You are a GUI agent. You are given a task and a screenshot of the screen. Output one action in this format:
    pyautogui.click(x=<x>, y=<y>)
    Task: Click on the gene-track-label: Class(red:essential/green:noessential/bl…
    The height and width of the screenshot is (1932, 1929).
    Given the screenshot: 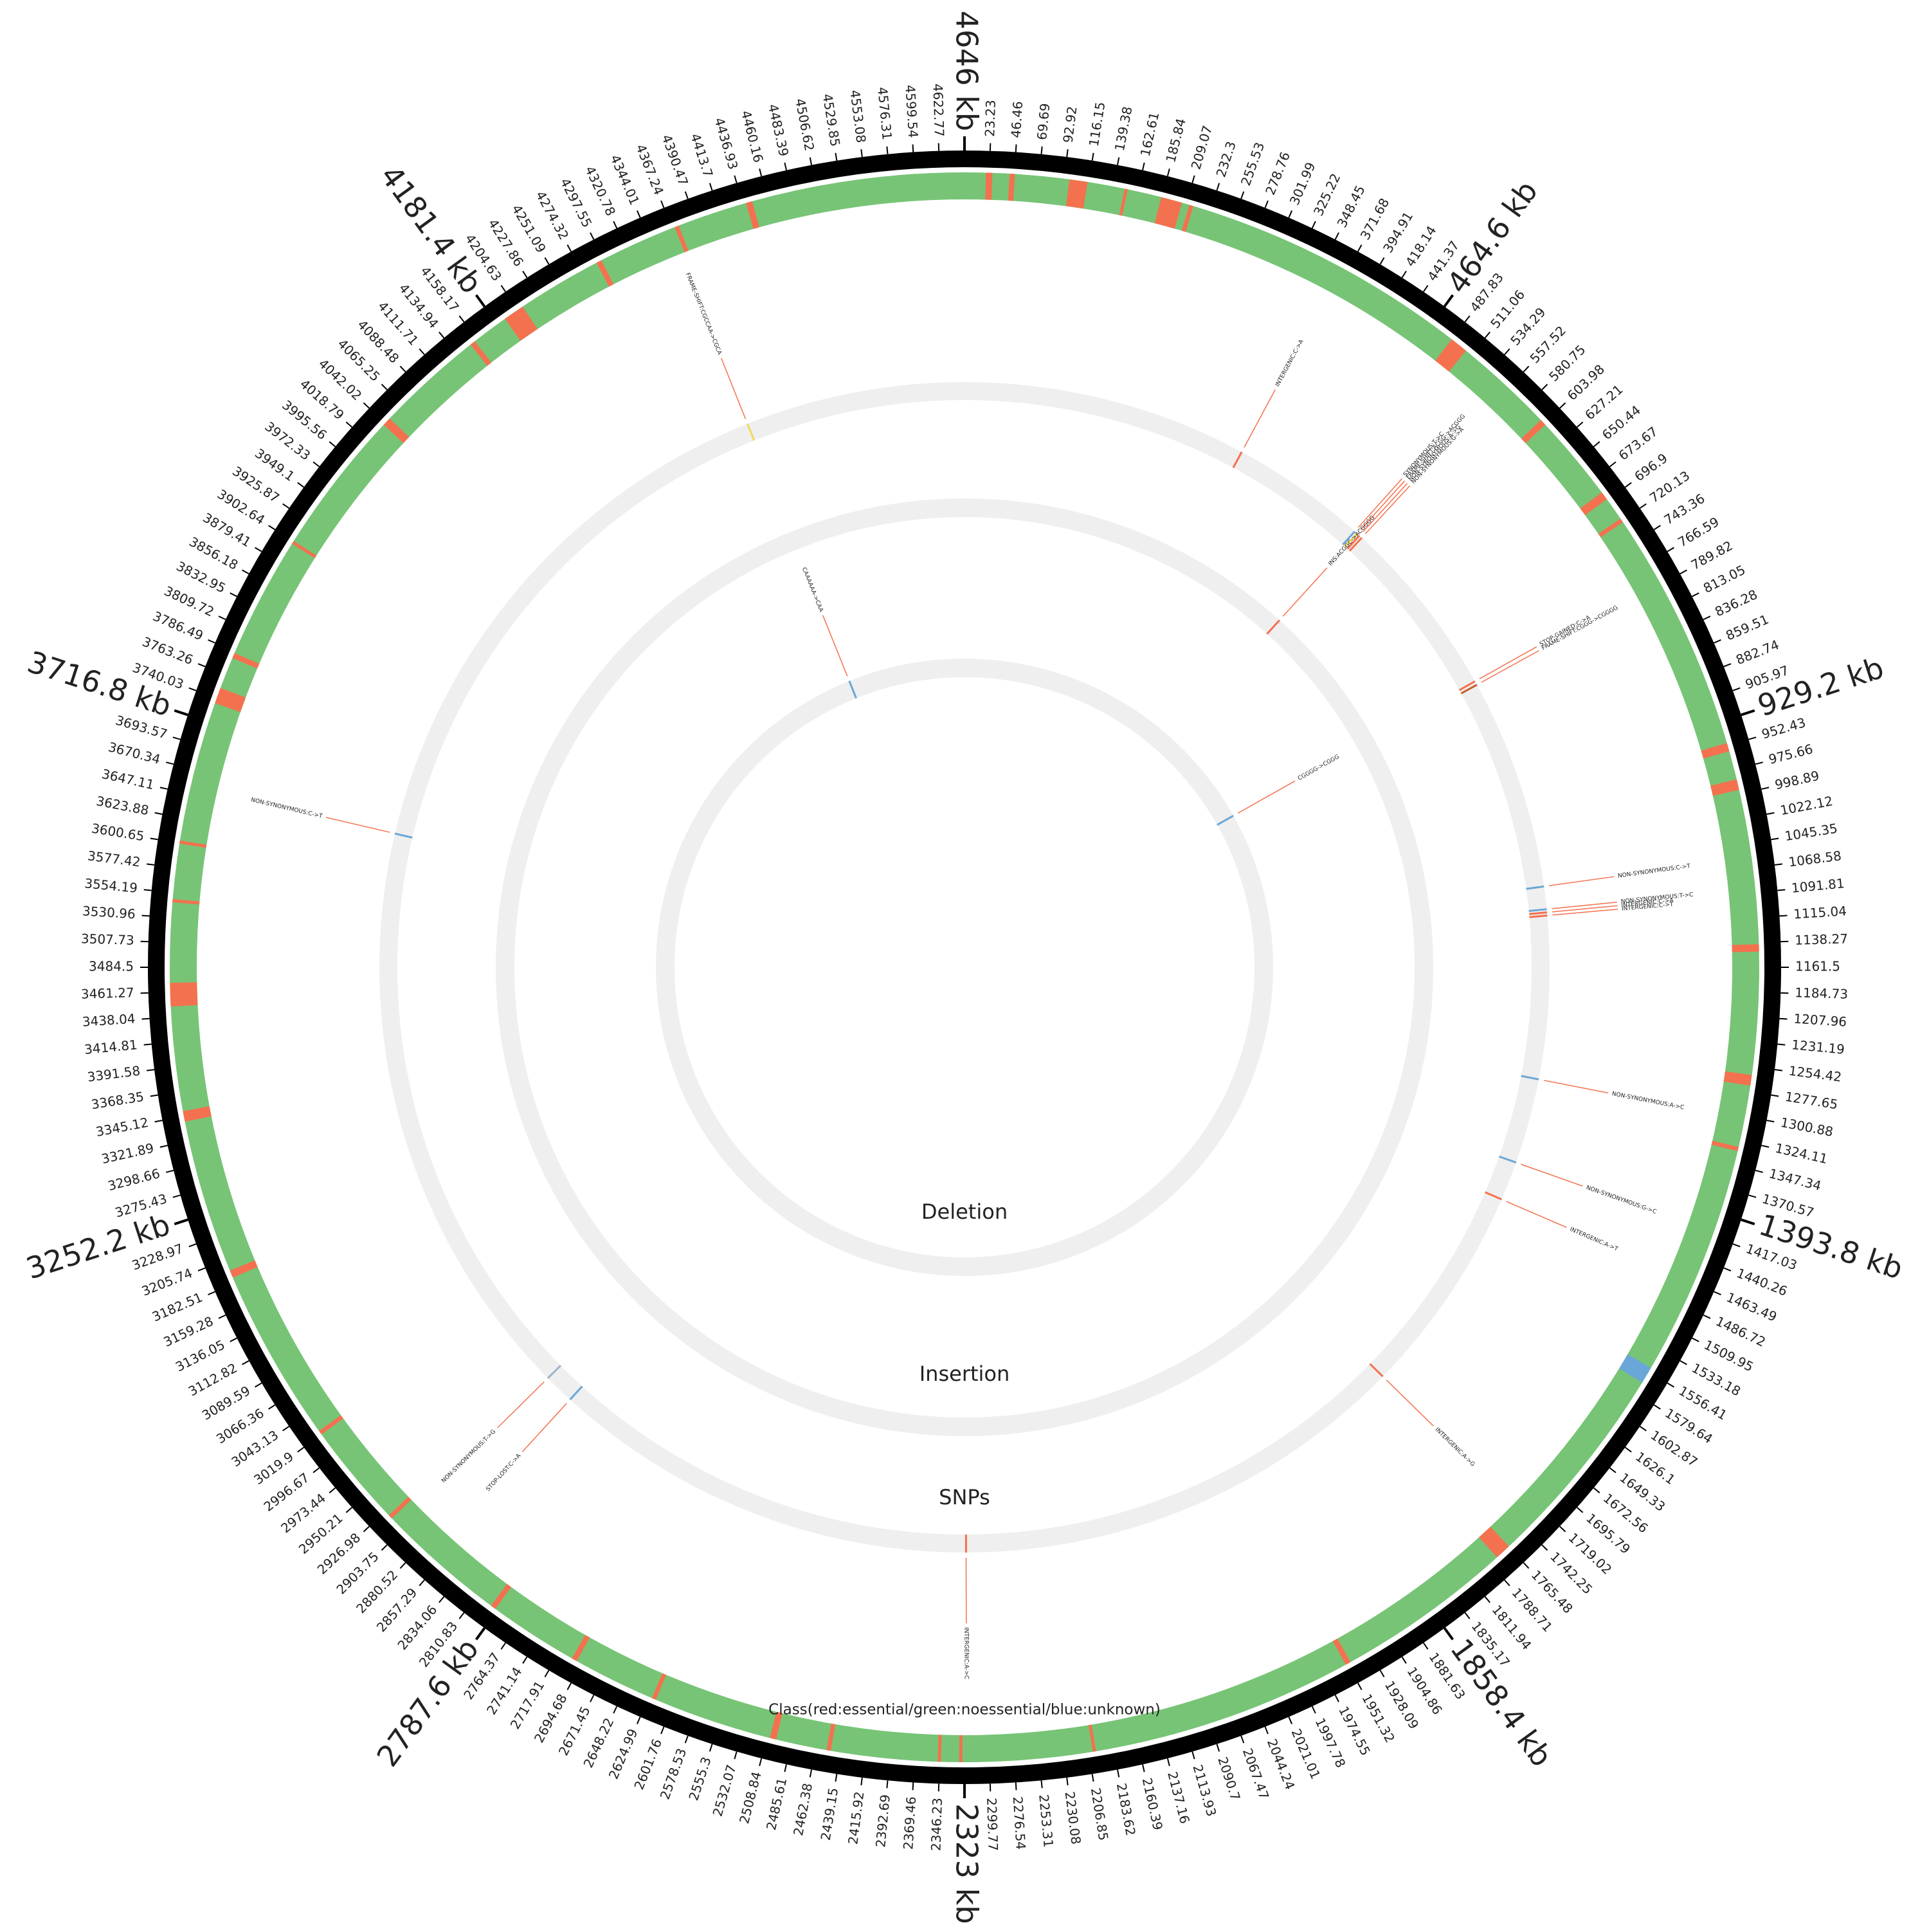 What is the action you would take?
    pyautogui.click(x=964, y=1710)
    